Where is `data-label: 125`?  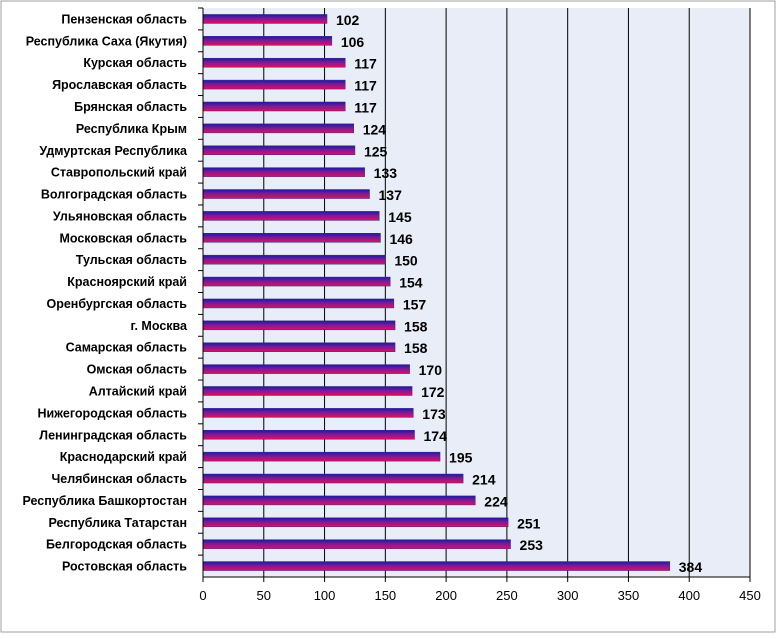
data-label: 125 is located at coordinates (376, 151).